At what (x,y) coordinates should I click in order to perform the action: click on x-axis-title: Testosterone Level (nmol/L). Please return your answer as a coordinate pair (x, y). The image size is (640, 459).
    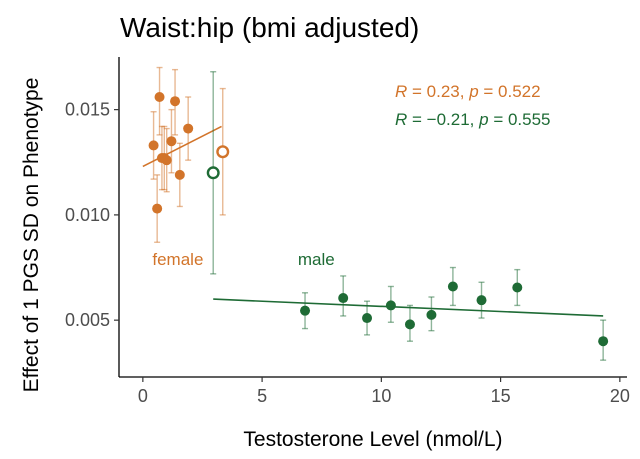
    Looking at the image, I should click on (372, 439).